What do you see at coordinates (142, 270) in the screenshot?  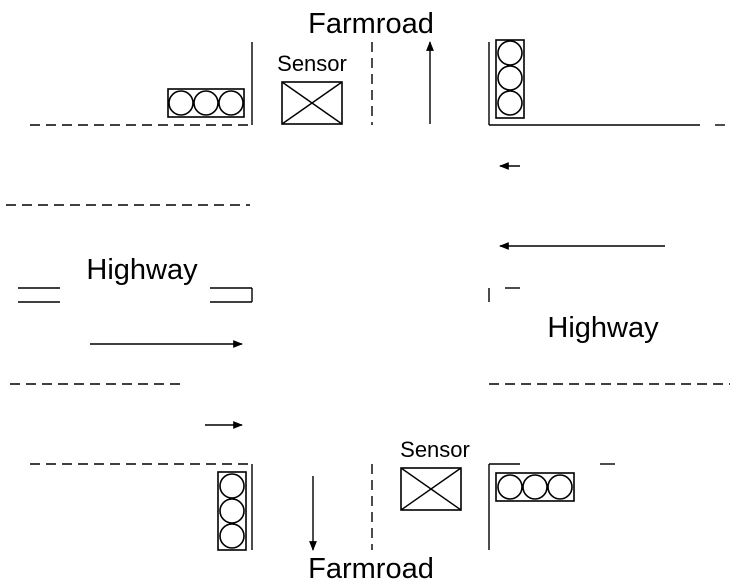 I see `highway-west-label: Highway` at bounding box center [142, 270].